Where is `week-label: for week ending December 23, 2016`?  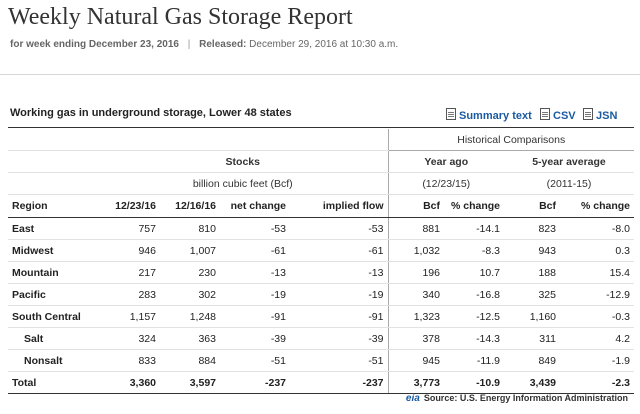
week-label: for week ending December 23, 2016 is located at coordinates (94, 44).